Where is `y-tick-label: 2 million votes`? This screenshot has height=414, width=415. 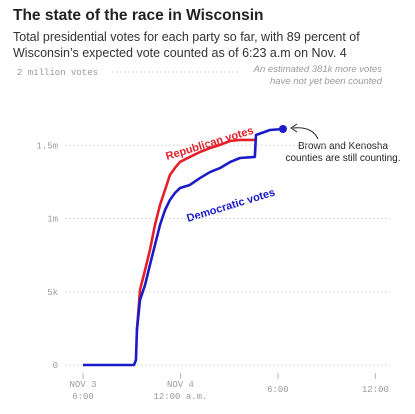 y-tick-label: 2 million votes is located at coordinates (57, 73).